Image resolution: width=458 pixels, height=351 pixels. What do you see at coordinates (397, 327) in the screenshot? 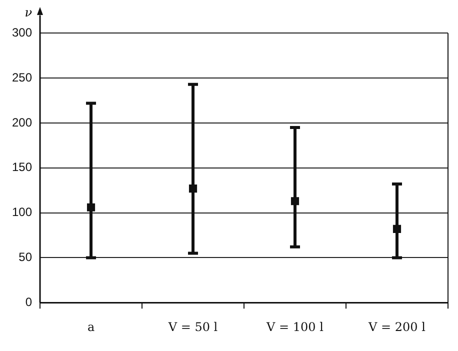
I see `x-tick-label: V = 200 l` at bounding box center [397, 327].